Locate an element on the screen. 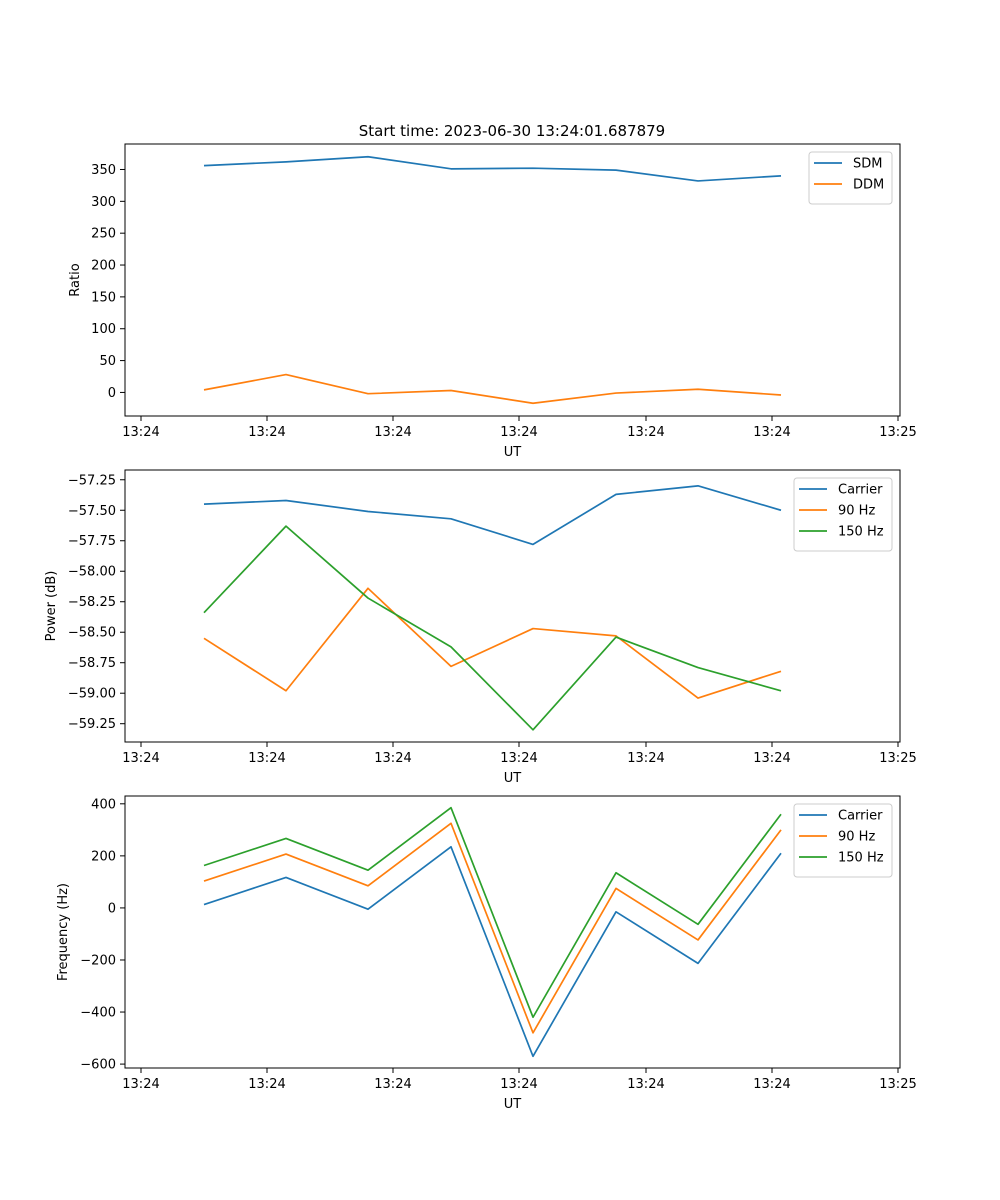 The height and width of the screenshot is (1200, 1000). y-tick-label: −59.00 is located at coordinates (92, 694).